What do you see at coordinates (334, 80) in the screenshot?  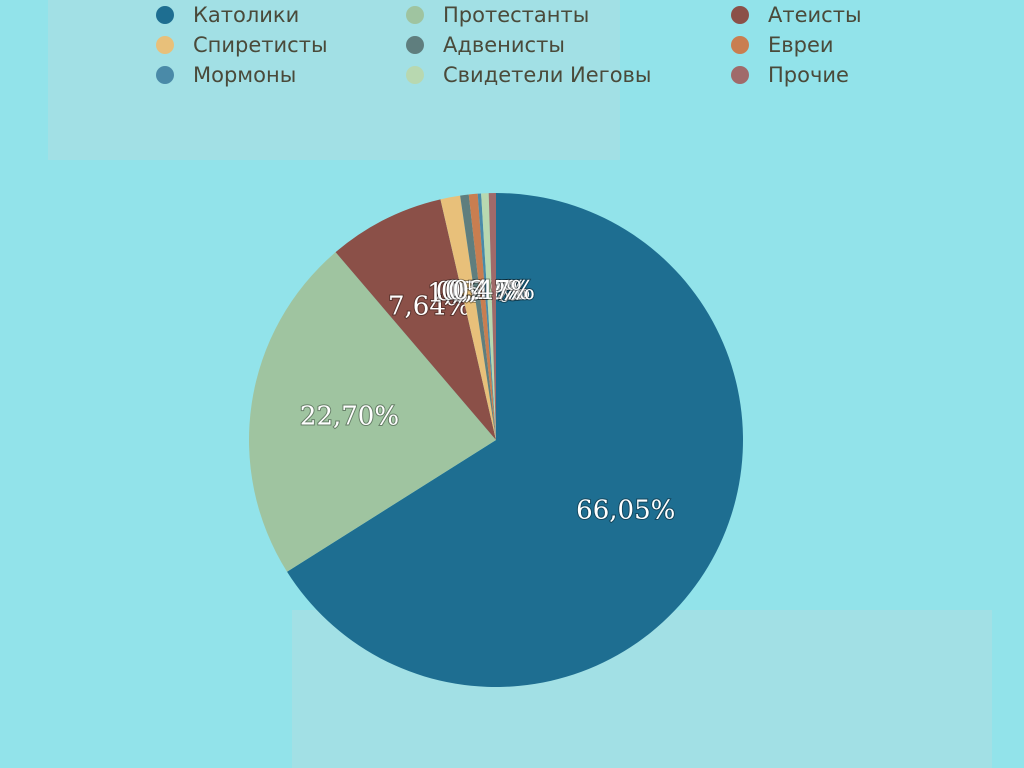 I see `texture-band` at bounding box center [334, 80].